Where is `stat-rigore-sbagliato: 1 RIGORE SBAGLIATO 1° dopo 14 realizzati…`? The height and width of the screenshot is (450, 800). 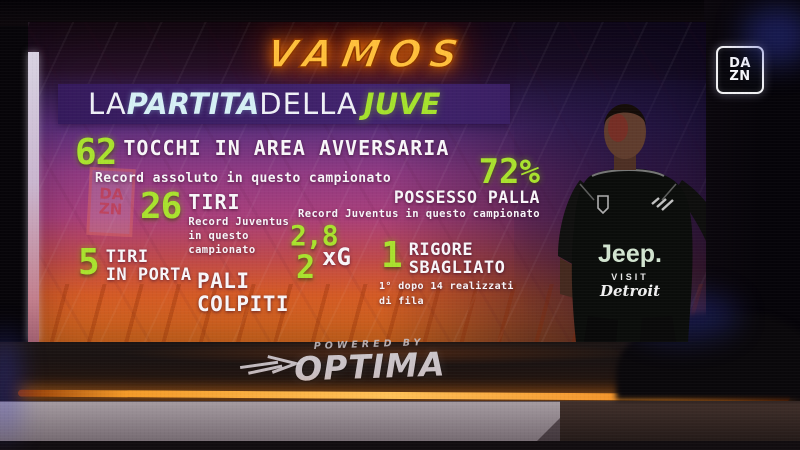 stat-rigore-sbagliato: 1 RIGORE SBAGLIATO 1° dopo 14 realizzati… is located at coordinates (446, 271).